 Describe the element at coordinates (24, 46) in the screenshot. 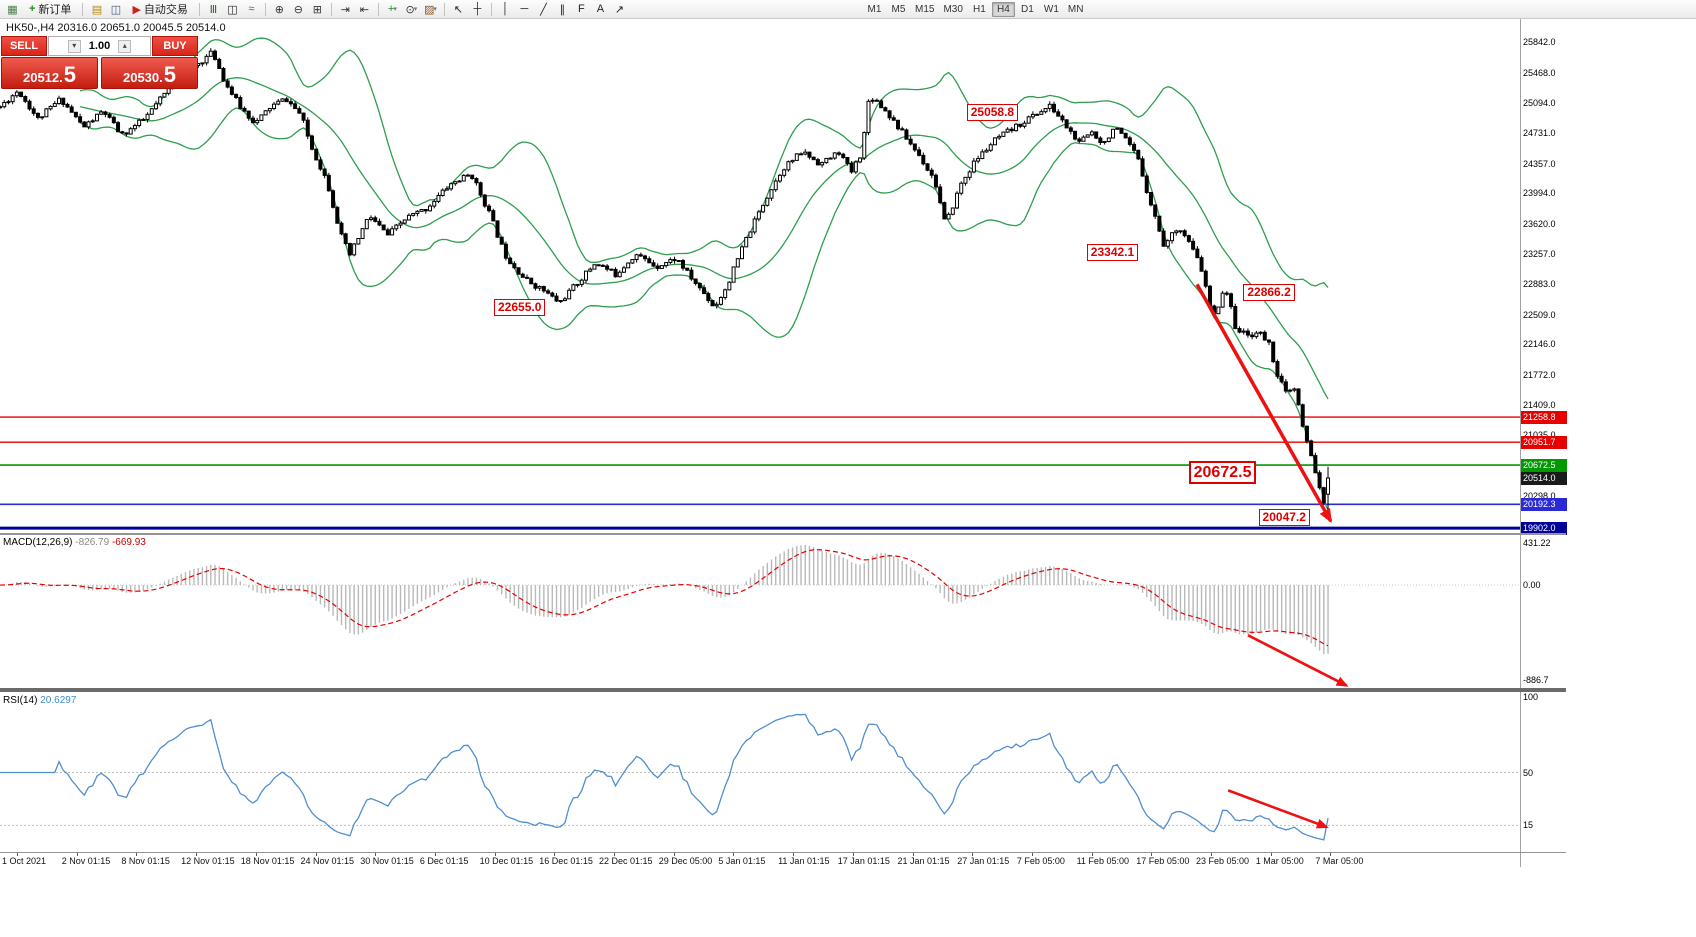

I see `sell-button: SELL` at that location.